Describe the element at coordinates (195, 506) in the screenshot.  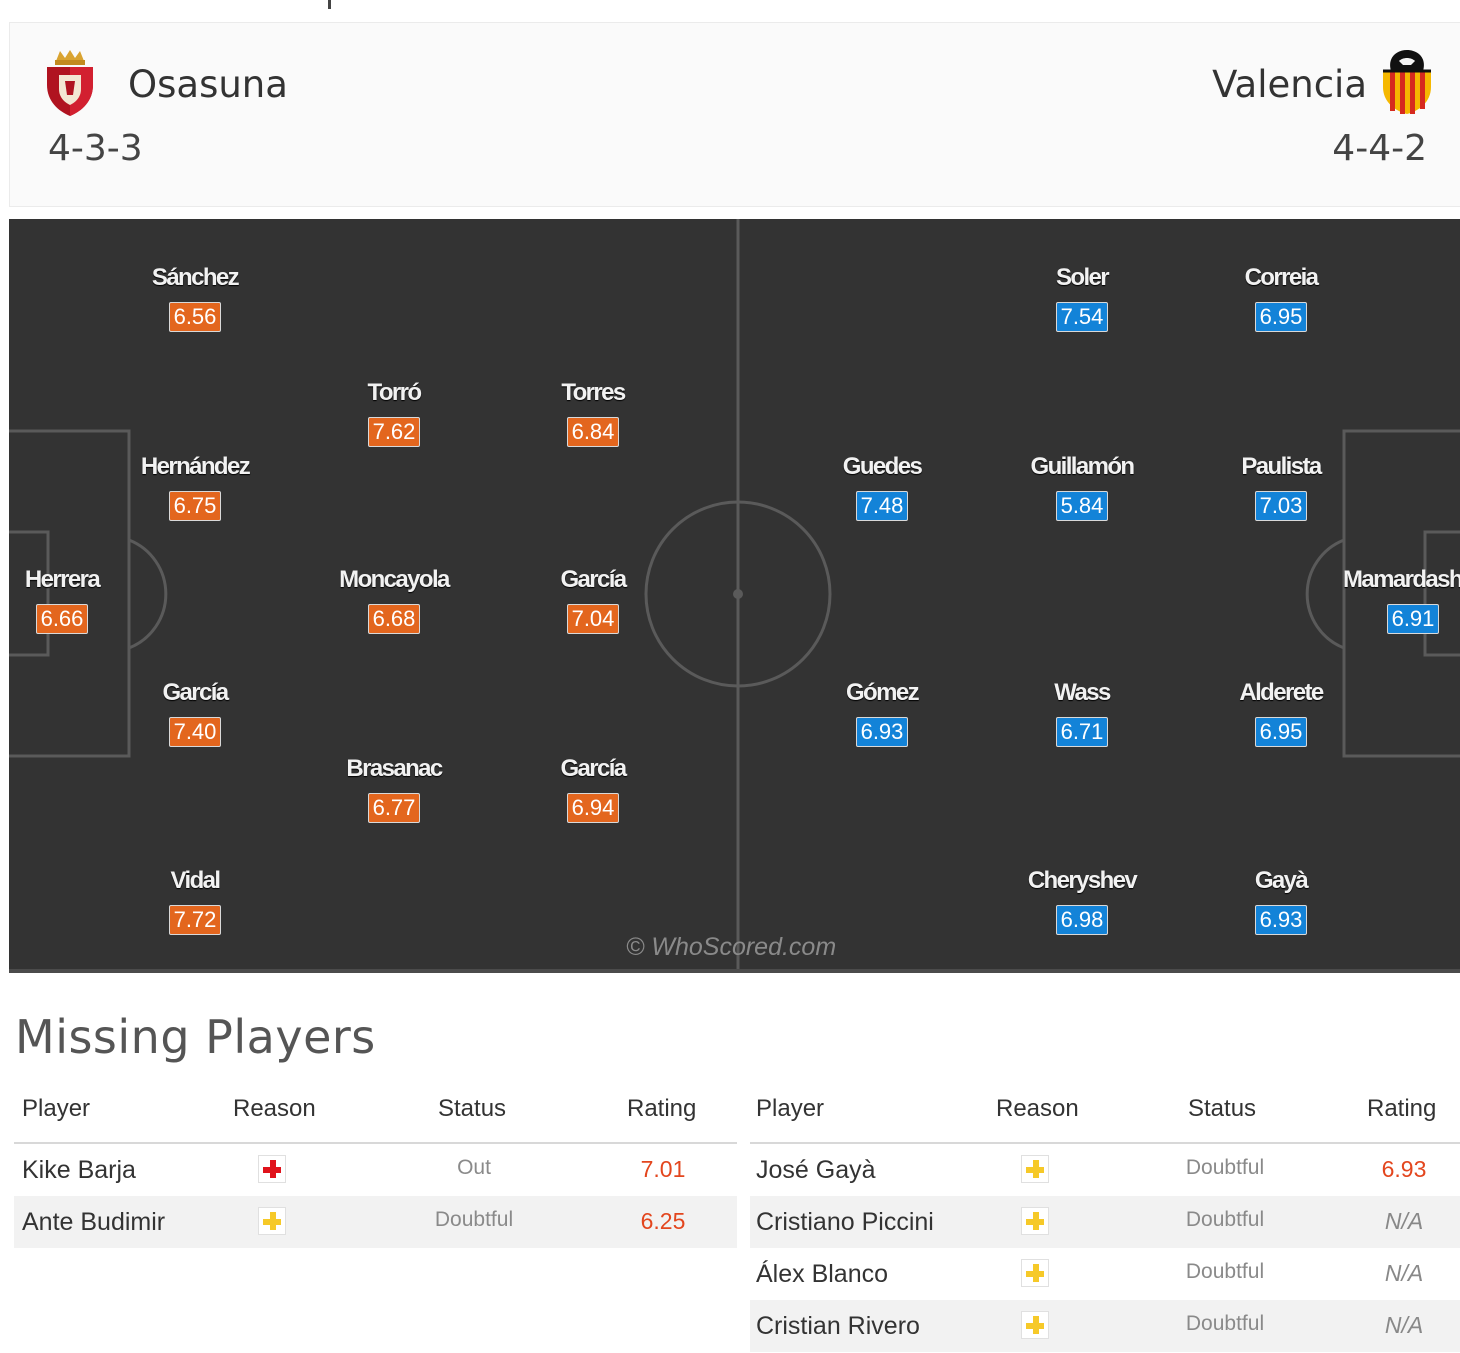
I see `player-rating: 6.75` at that location.